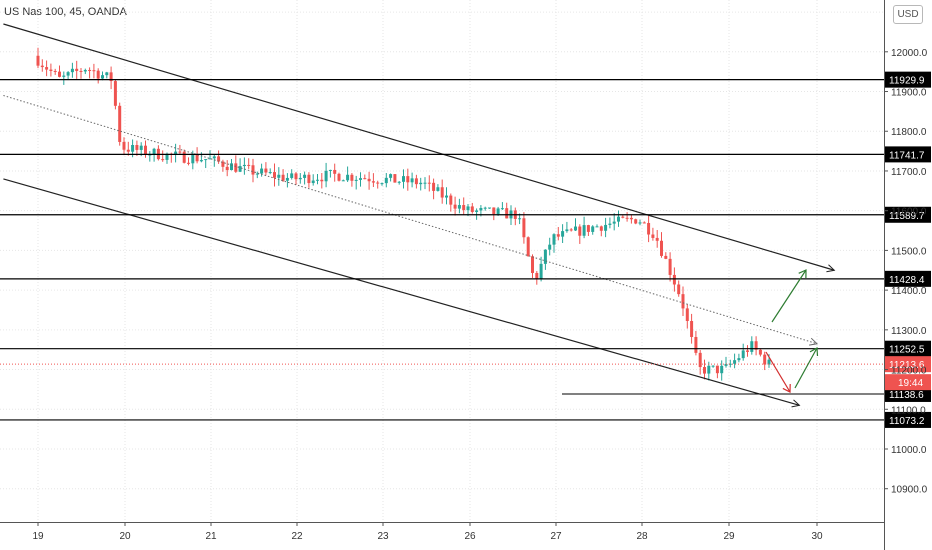 The image size is (932, 550). Describe the element at coordinates (909, 450) in the screenshot. I see `price-tick-label: 11000.0` at that location.